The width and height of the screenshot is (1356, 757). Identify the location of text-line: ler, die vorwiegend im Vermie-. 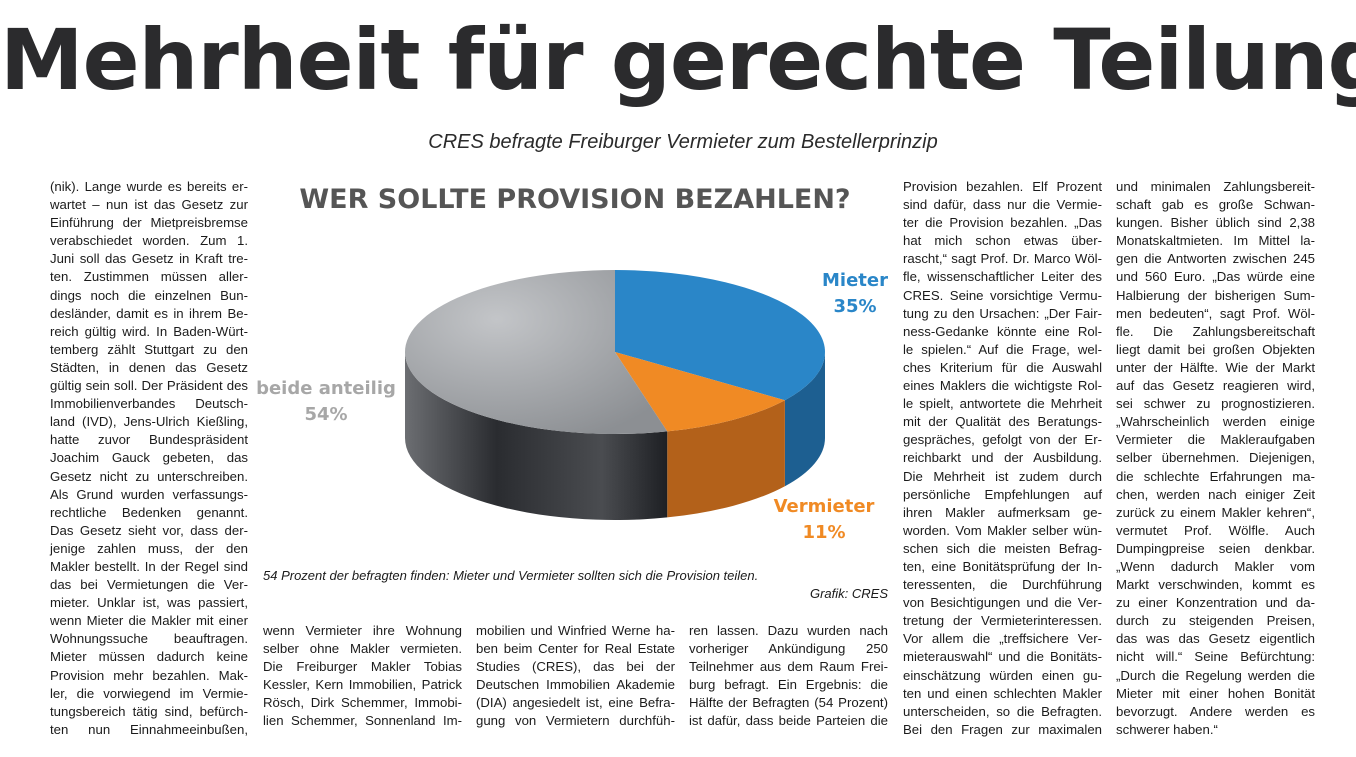
(149, 693).